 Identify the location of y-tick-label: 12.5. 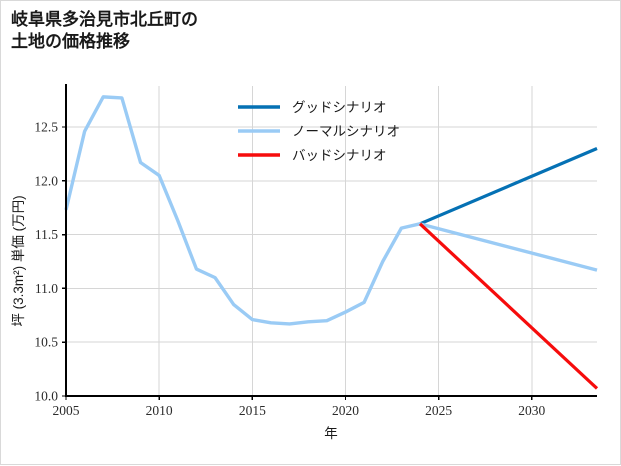
(46, 127).